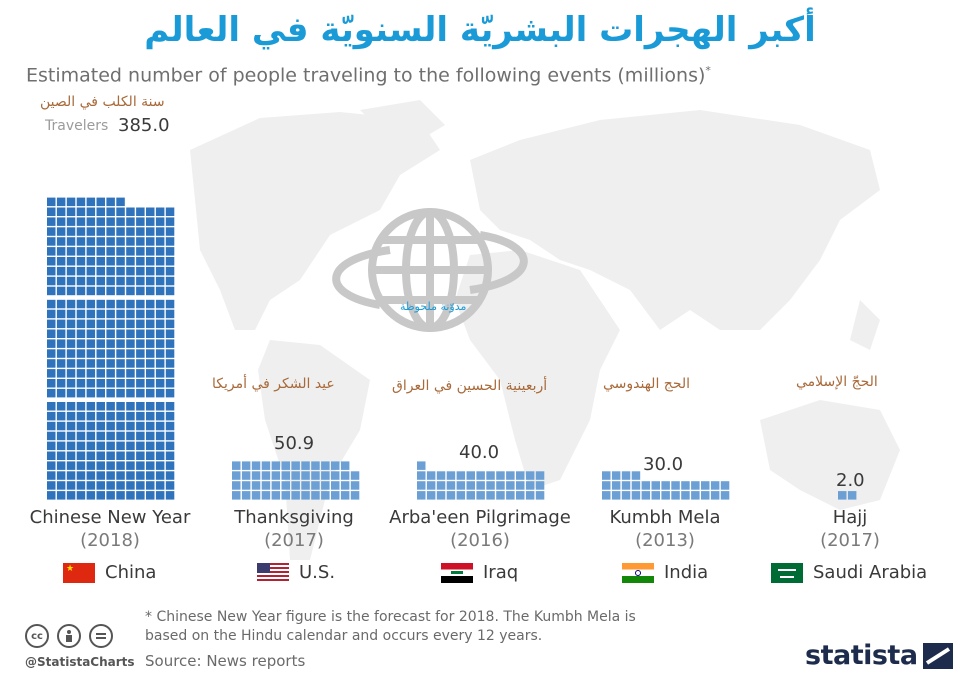 This screenshot has width=960, height=684. Describe the element at coordinates (69, 636) in the screenshot. I see `by-icon` at that location.